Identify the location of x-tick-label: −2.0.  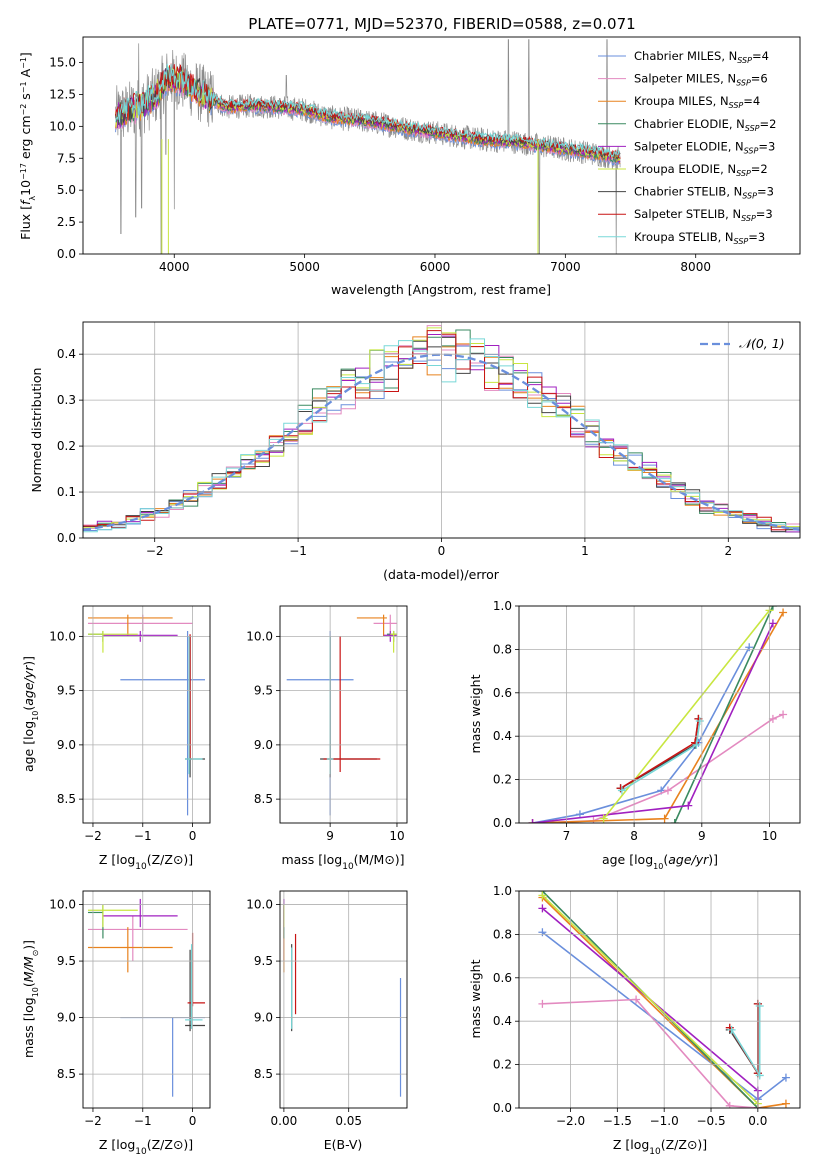
(570, 1121).